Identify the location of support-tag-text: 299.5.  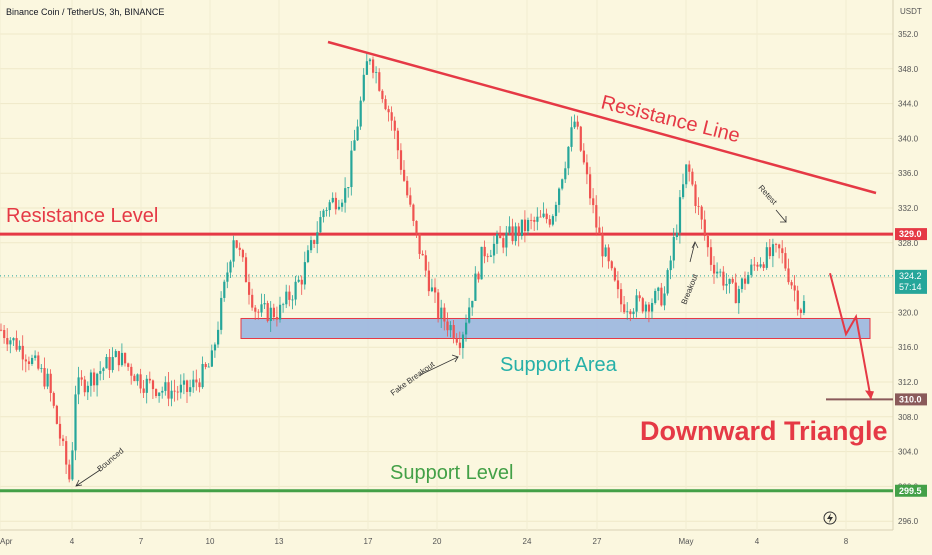
(910, 491).